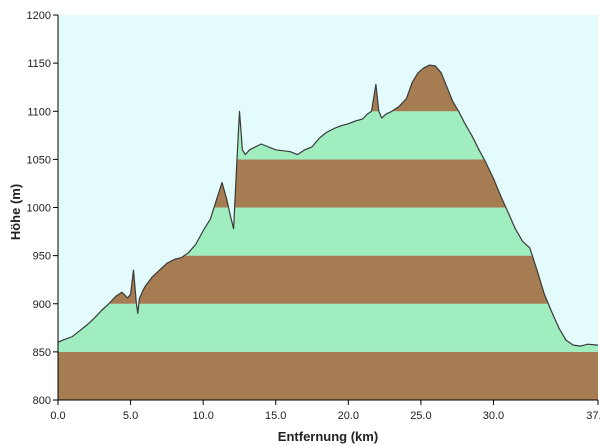 Image resolution: width=600 pixels, height=446 pixels. What do you see at coordinates (42, 353) in the screenshot?
I see `y-tick-label: 850` at bounding box center [42, 353].